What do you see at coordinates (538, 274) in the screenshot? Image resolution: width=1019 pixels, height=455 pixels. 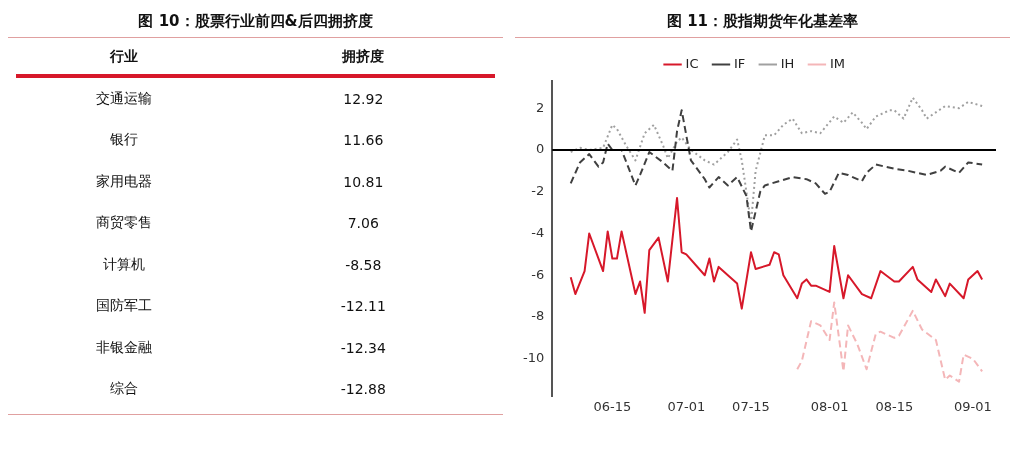 I see `y-tick-label: -6` at bounding box center [538, 274].